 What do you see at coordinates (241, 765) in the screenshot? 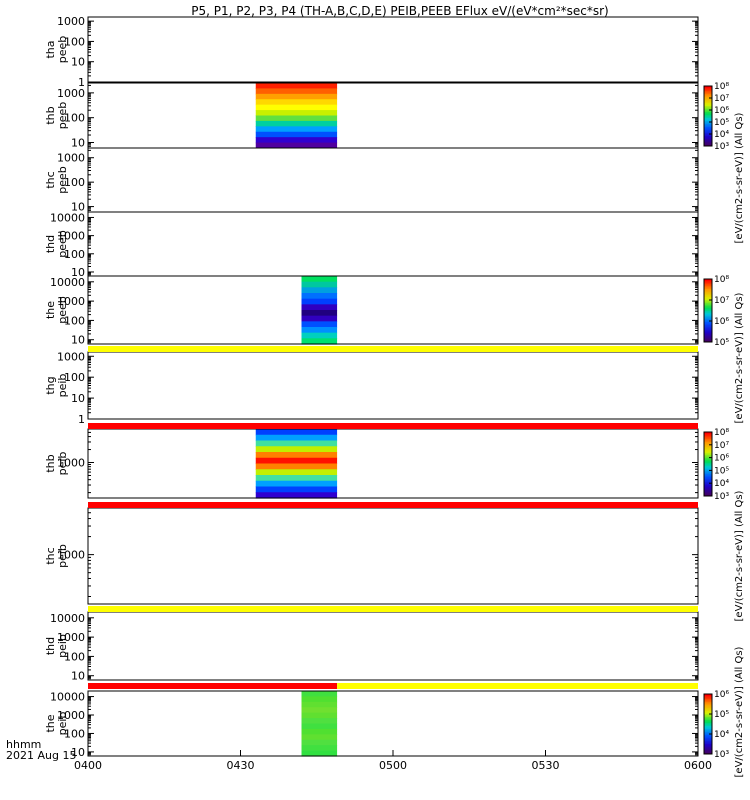
I see `x-tick-label: 0430` at bounding box center [241, 765].